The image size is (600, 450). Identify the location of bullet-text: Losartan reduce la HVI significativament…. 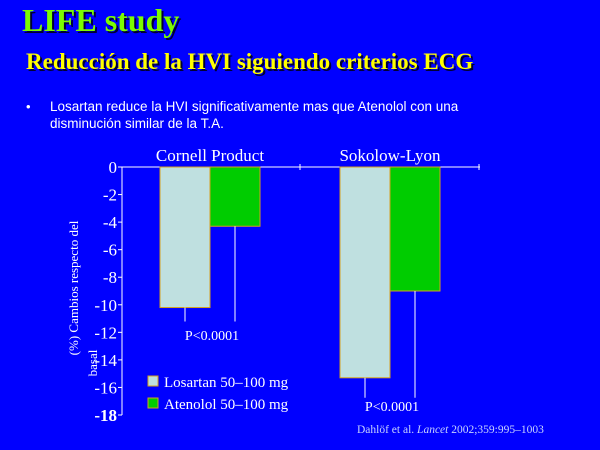
(254, 115).